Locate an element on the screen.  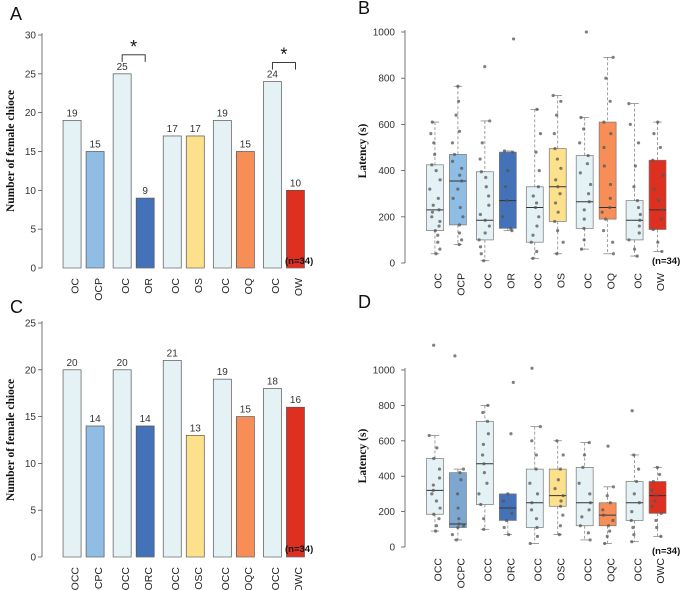
bar-value-label: 13 is located at coordinates (196, 428).